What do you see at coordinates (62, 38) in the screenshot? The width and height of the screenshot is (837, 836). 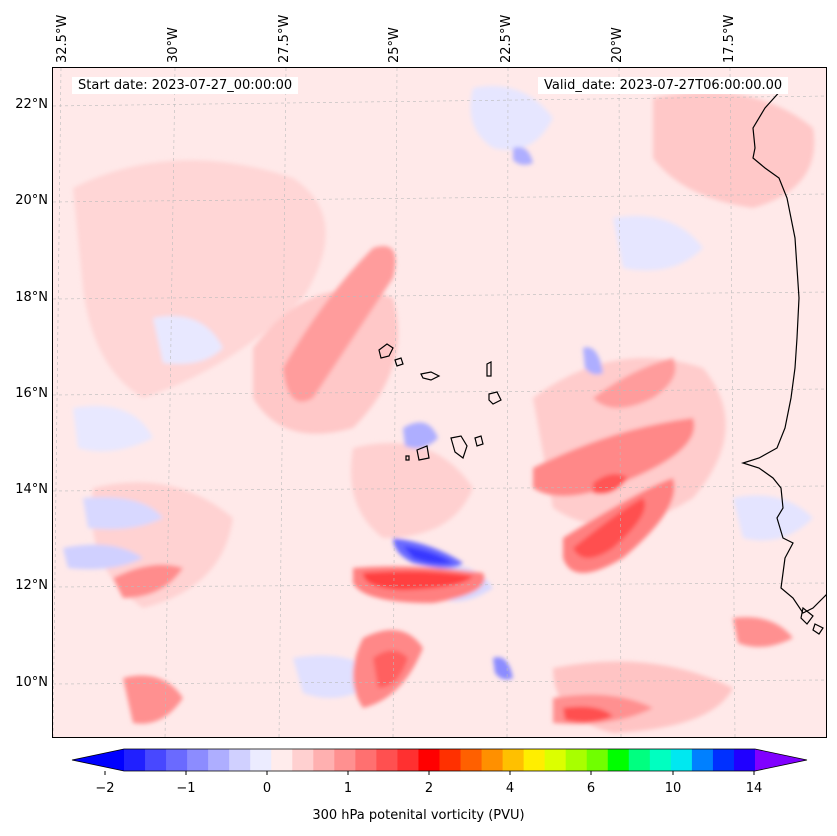 I see `lon-label: 32.5°W` at bounding box center [62, 38].